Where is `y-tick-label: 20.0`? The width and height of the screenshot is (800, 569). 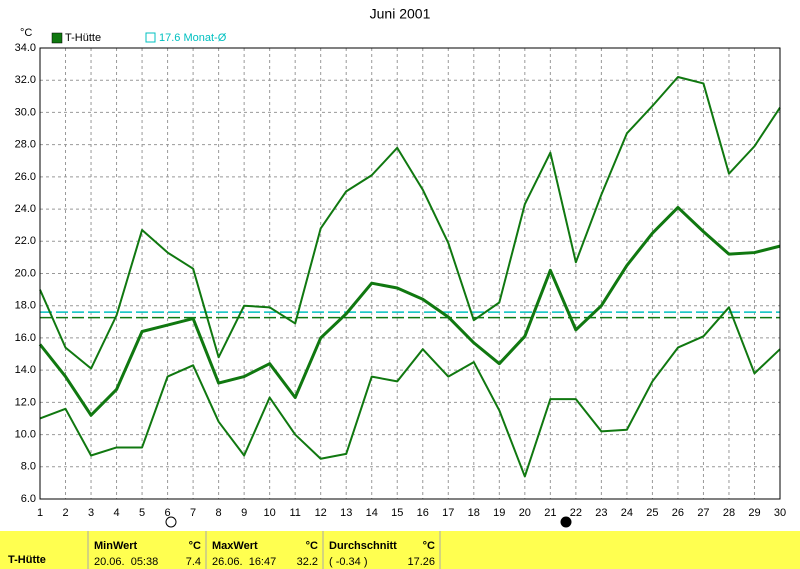 y-tick-label: 20.0 is located at coordinates (25, 273).